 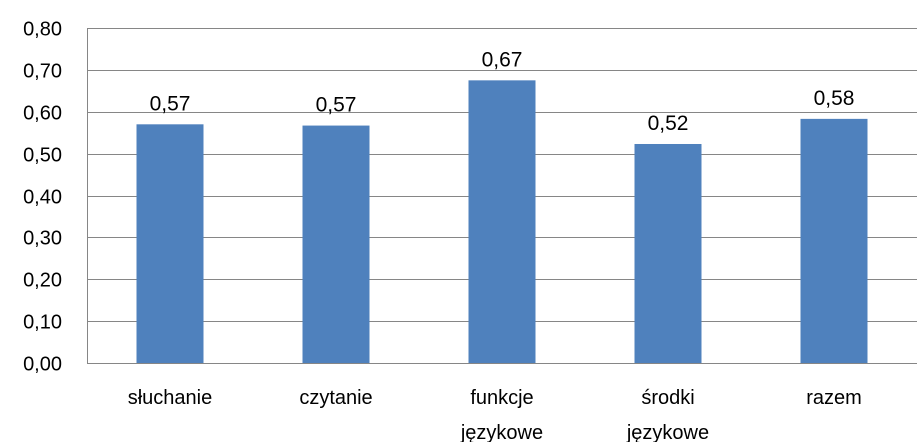 What do you see at coordinates (170, 398) in the screenshot?
I see `category-label: słuchanie` at bounding box center [170, 398].